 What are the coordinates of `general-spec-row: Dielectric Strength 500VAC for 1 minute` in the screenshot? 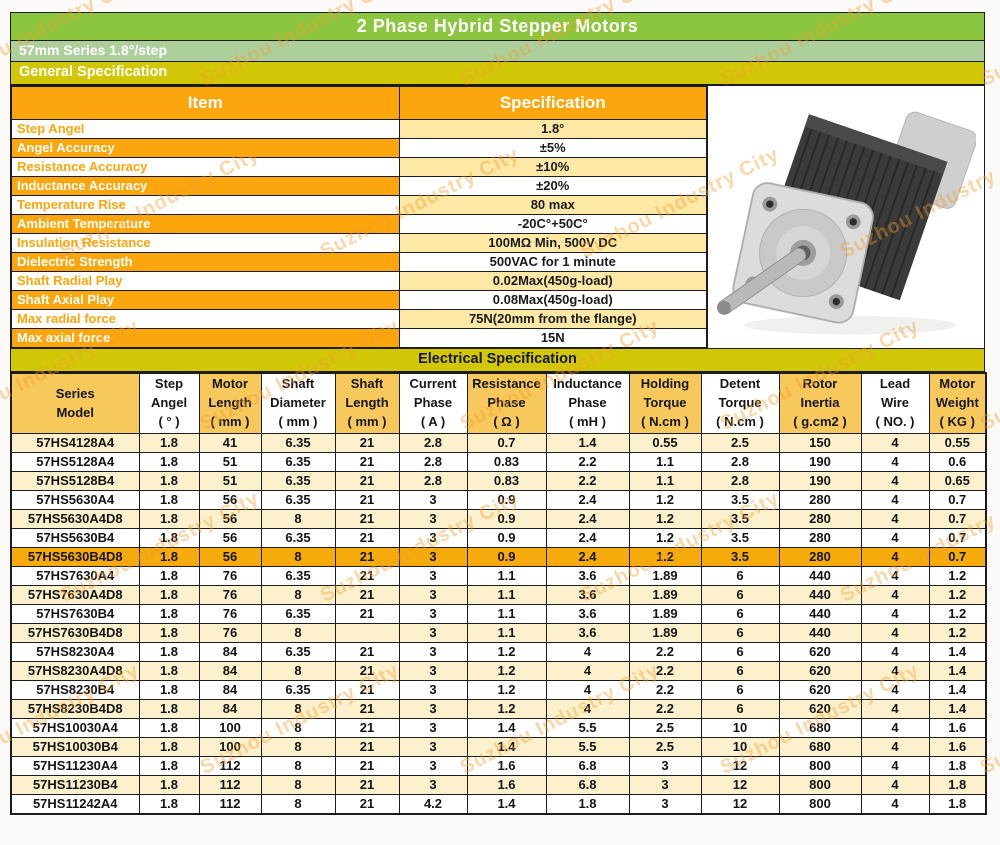 It's located at (359, 262).